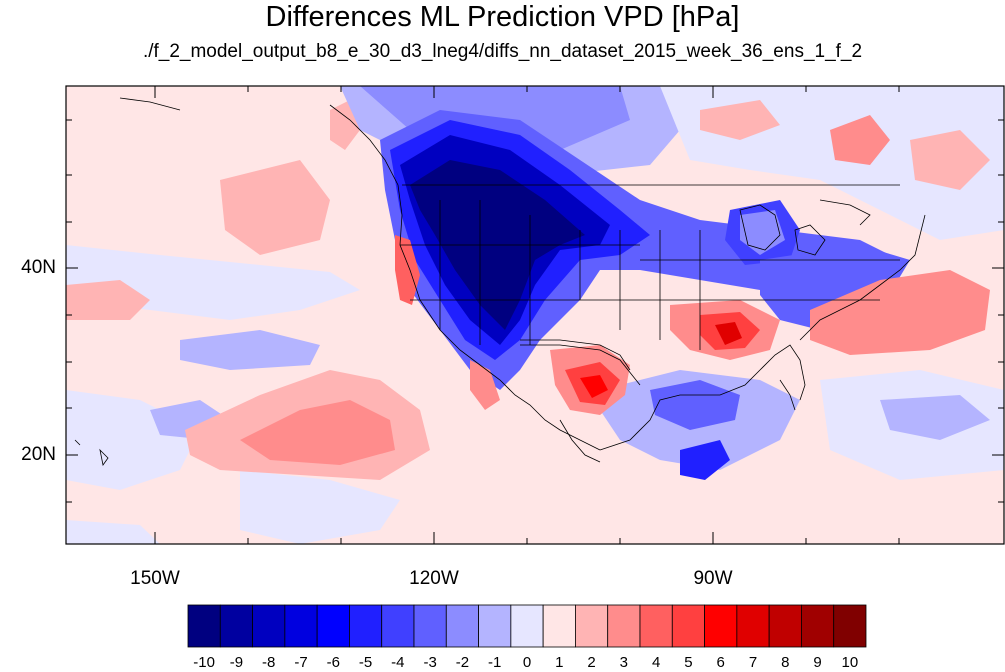  Describe the element at coordinates (720, 662) in the screenshot. I see `colorbar-label: 6` at that location.